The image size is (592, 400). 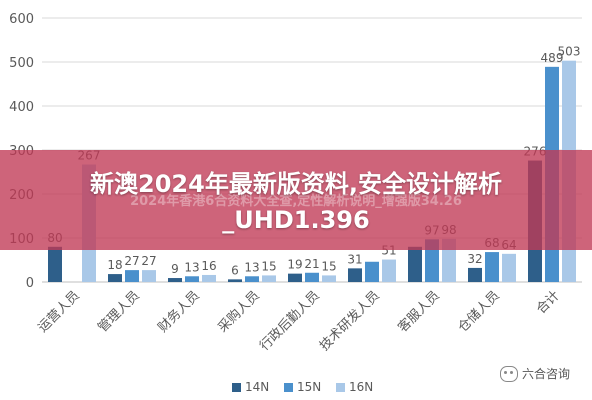 What do you see at coordinates (296, 184) in the screenshot?
I see `overlay-title-line1: 新澳2024年最新版资料,安全设计解析` at bounding box center [296, 184].